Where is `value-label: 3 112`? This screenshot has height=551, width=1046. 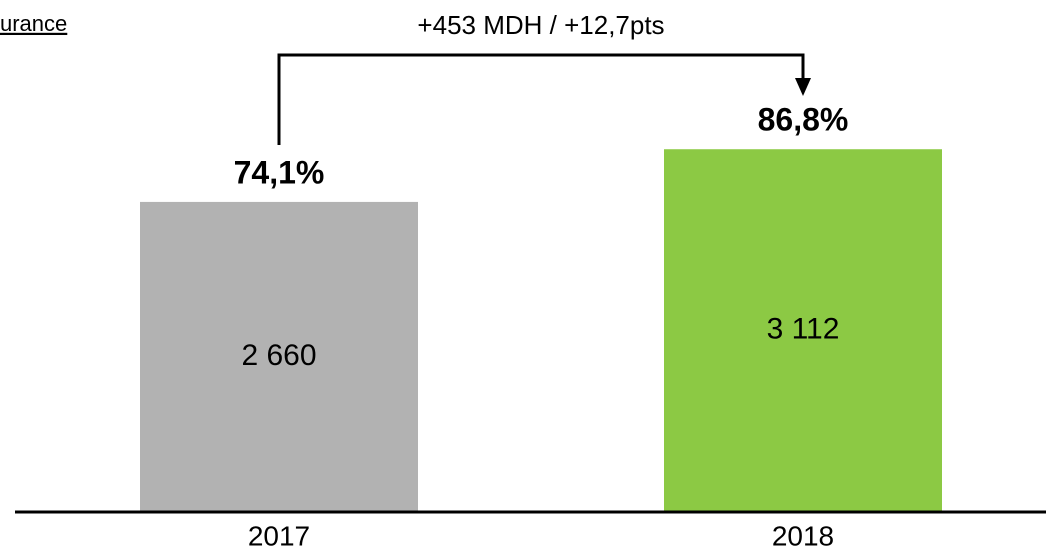
value-label: 3 112 is located at coordinates (803, 329).